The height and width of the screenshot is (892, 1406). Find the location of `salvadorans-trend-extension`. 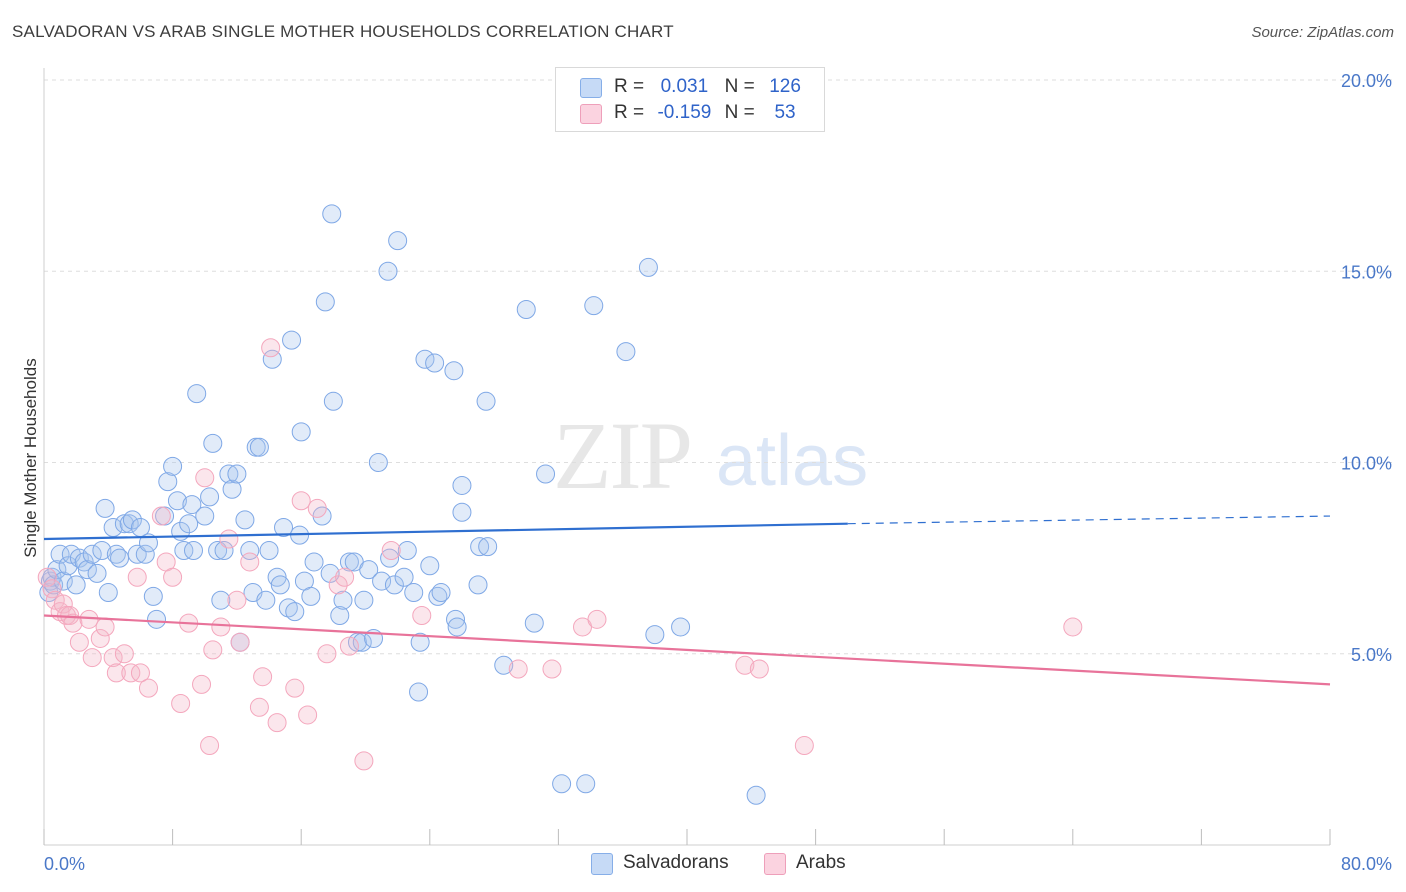

salvadorans-trend-extension is located at coordinates (1089, 520).